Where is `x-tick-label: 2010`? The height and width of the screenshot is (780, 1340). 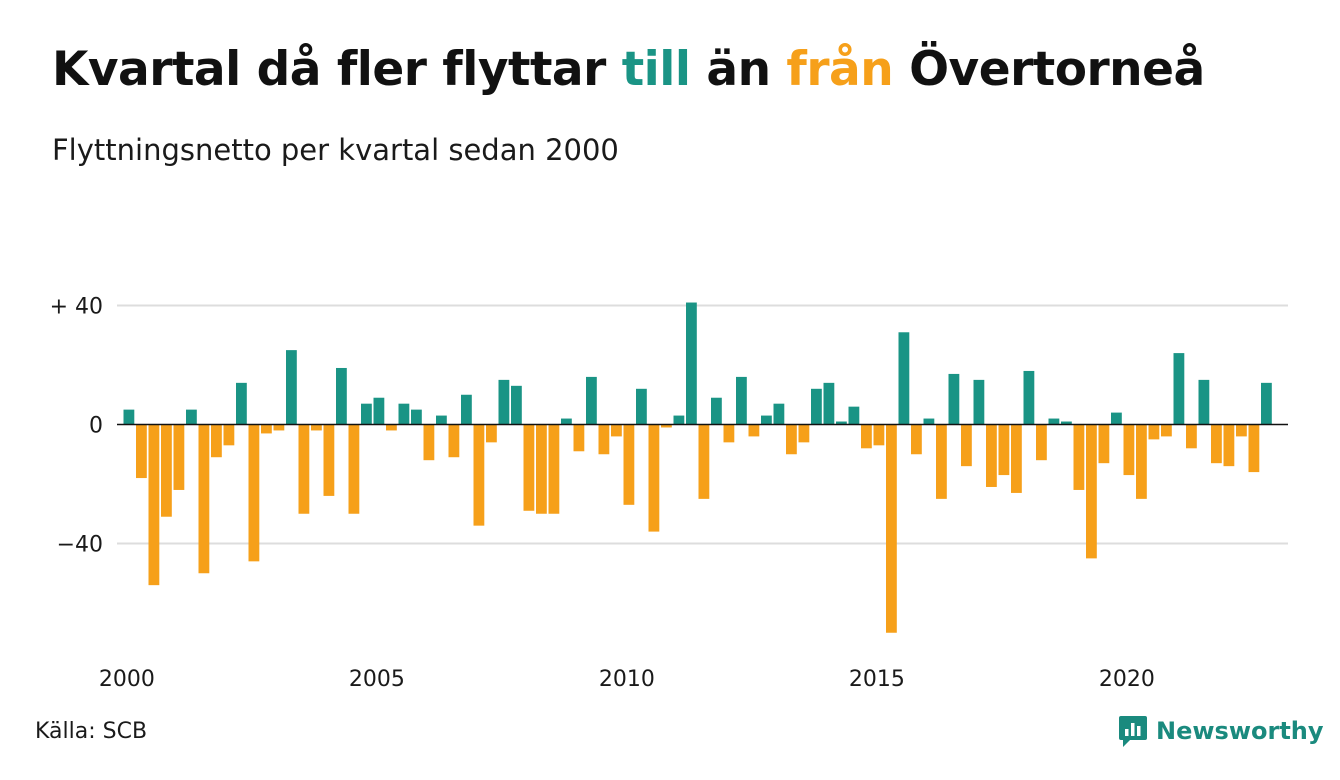 x-tick-label: 2010 is located at coordinates (627, 679).